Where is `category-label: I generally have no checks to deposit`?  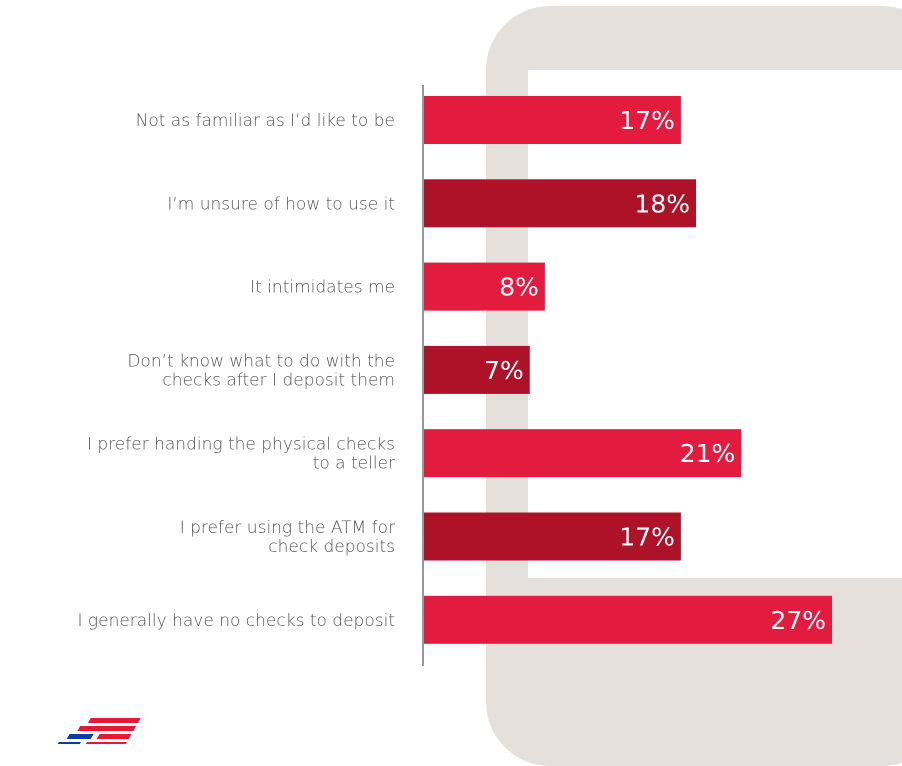
category-label: I generally have no checks to deposit is located at coordinates (236, 621).